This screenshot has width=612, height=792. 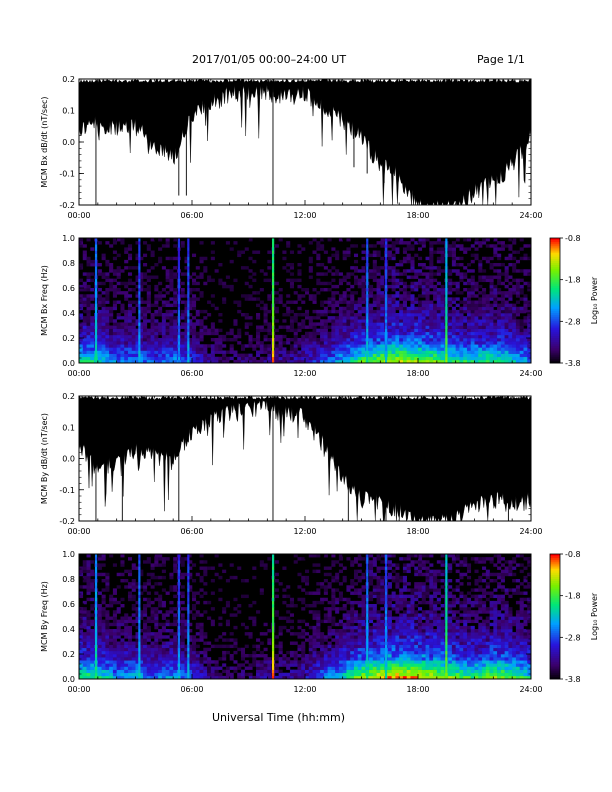 What do you see at coordinates (67, 521) in the screenshot?
I see `y-tick-label: -0.2` at bounding box center [67, 521].